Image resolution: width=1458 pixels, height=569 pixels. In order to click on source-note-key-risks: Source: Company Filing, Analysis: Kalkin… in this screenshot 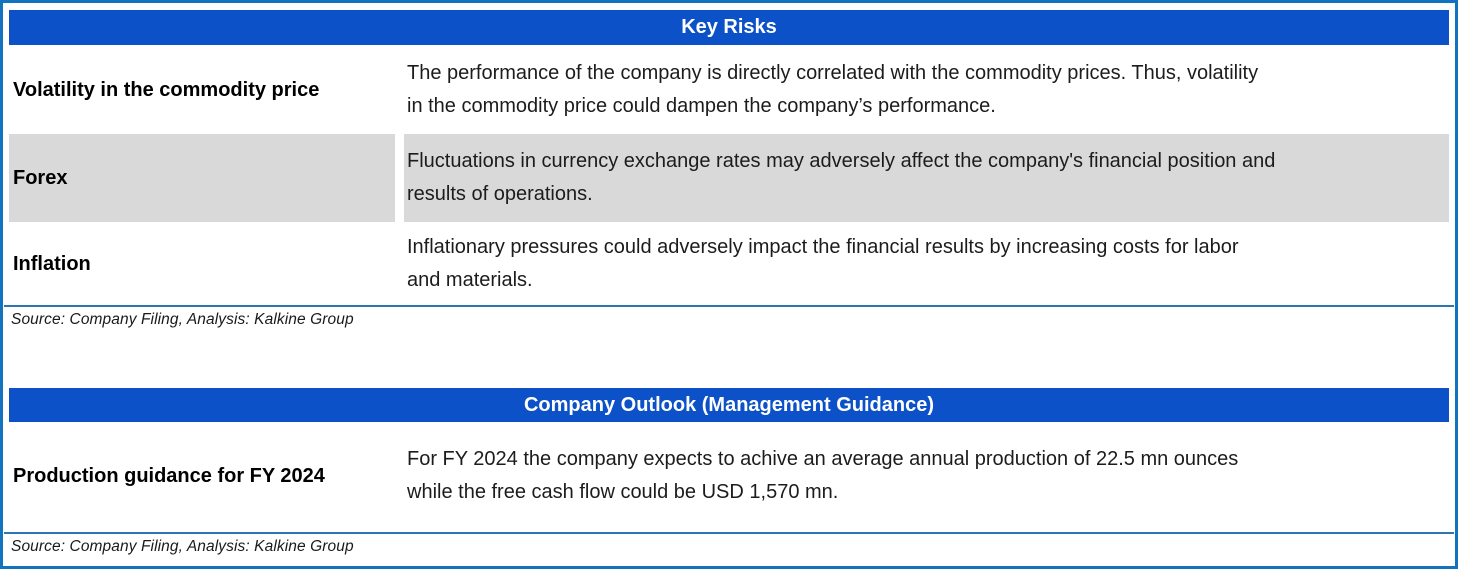, I will do `click(182, 319)`.